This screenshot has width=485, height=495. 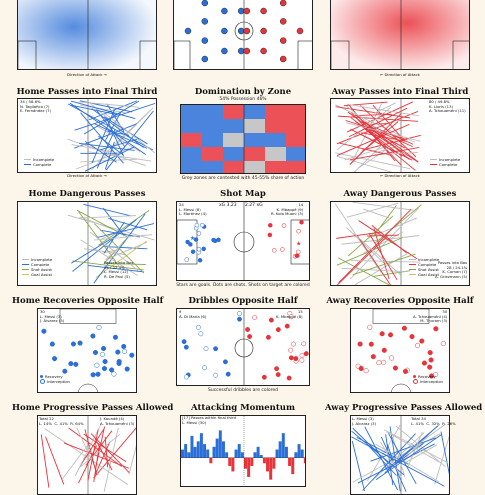 I want to click on dribbles-pitch, so click(x=243, y=347).